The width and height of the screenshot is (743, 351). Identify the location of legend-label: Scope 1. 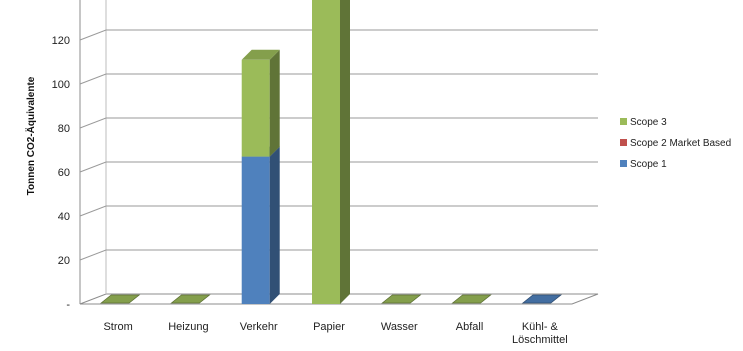
(648, 164).